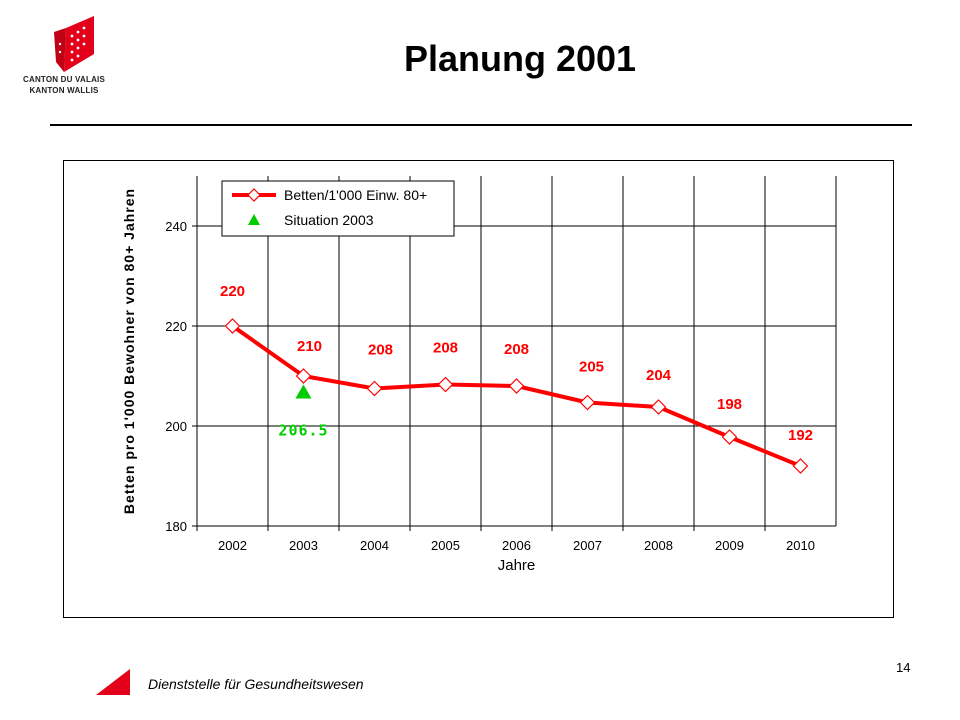 Image resolution: width=960 pixels, height=720 pixels. What do you see at coordinates (520, 58) in the screenshot?
I see `page-title: Planung 2001` at bounding box center [520, 58].